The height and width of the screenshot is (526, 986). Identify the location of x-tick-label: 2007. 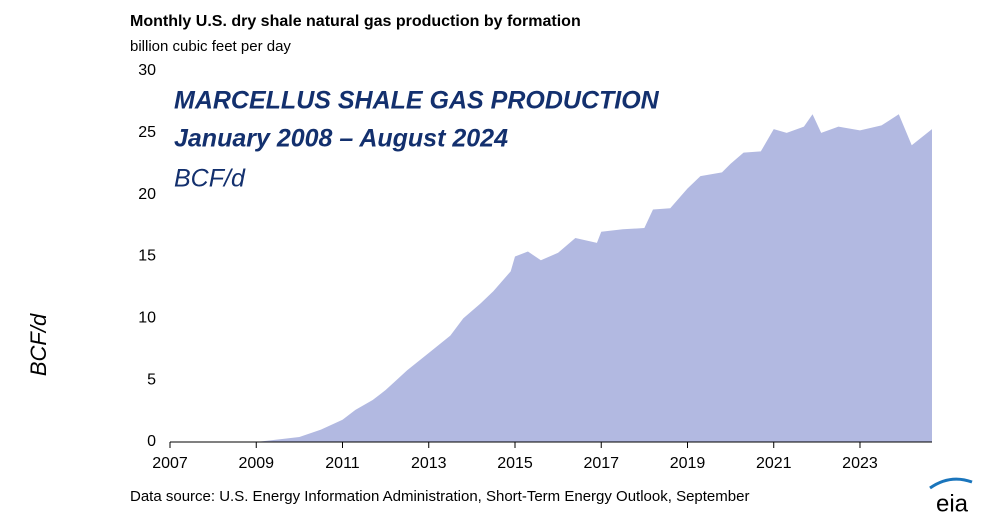
(170, 463).